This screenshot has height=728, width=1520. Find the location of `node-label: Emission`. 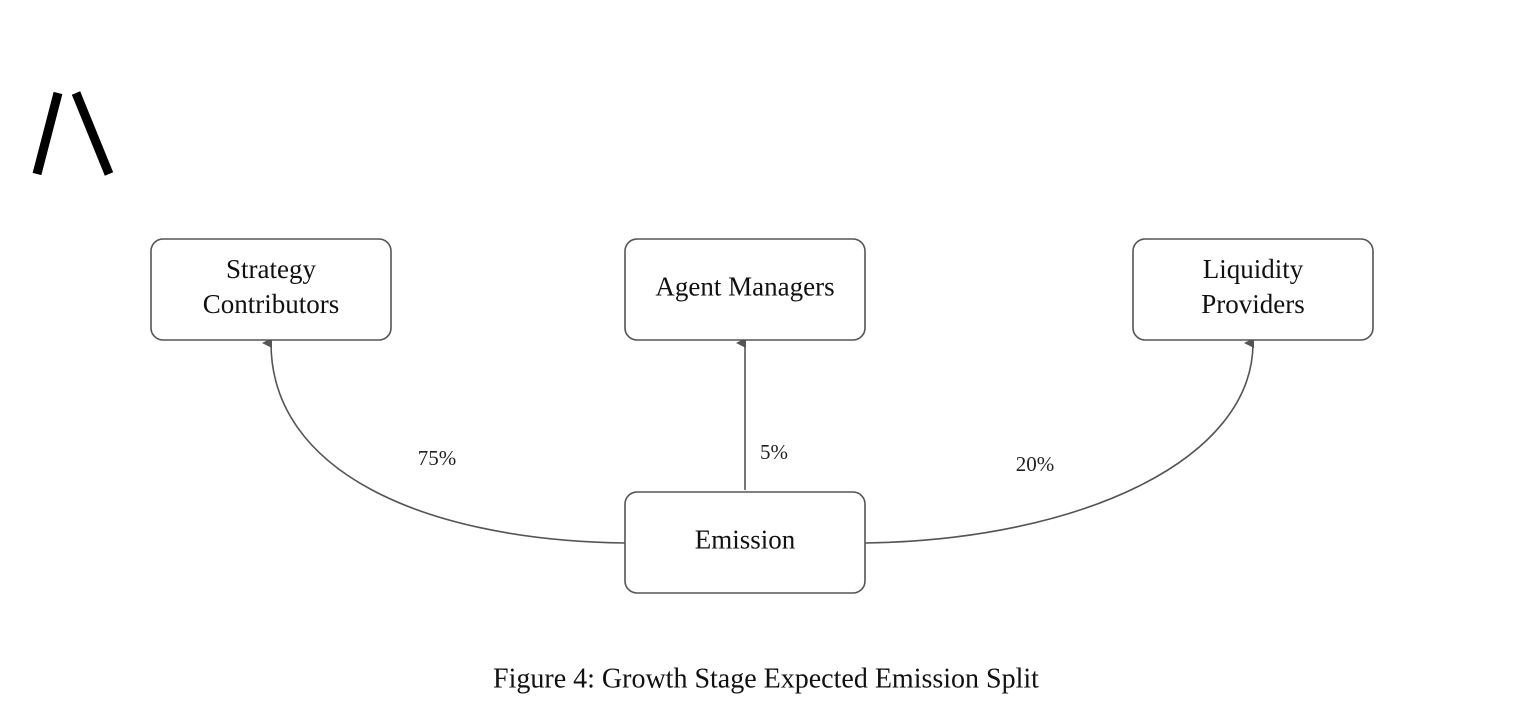

node-label: Emission is located at coordinates (745, 540).